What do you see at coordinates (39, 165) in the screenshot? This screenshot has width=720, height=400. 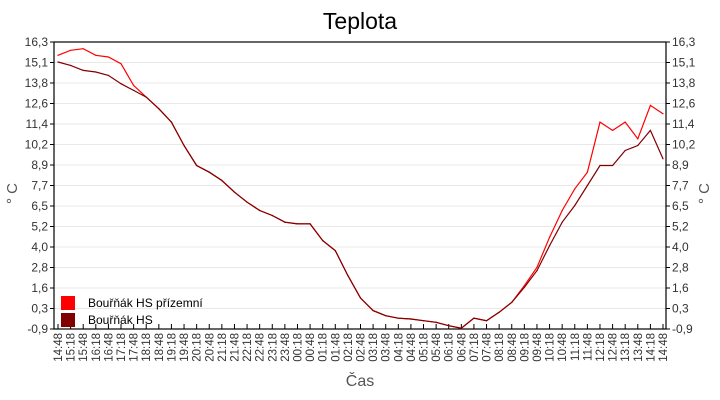 I see `y-tick-label-left: 8,9` at bounding box center [39, 165].